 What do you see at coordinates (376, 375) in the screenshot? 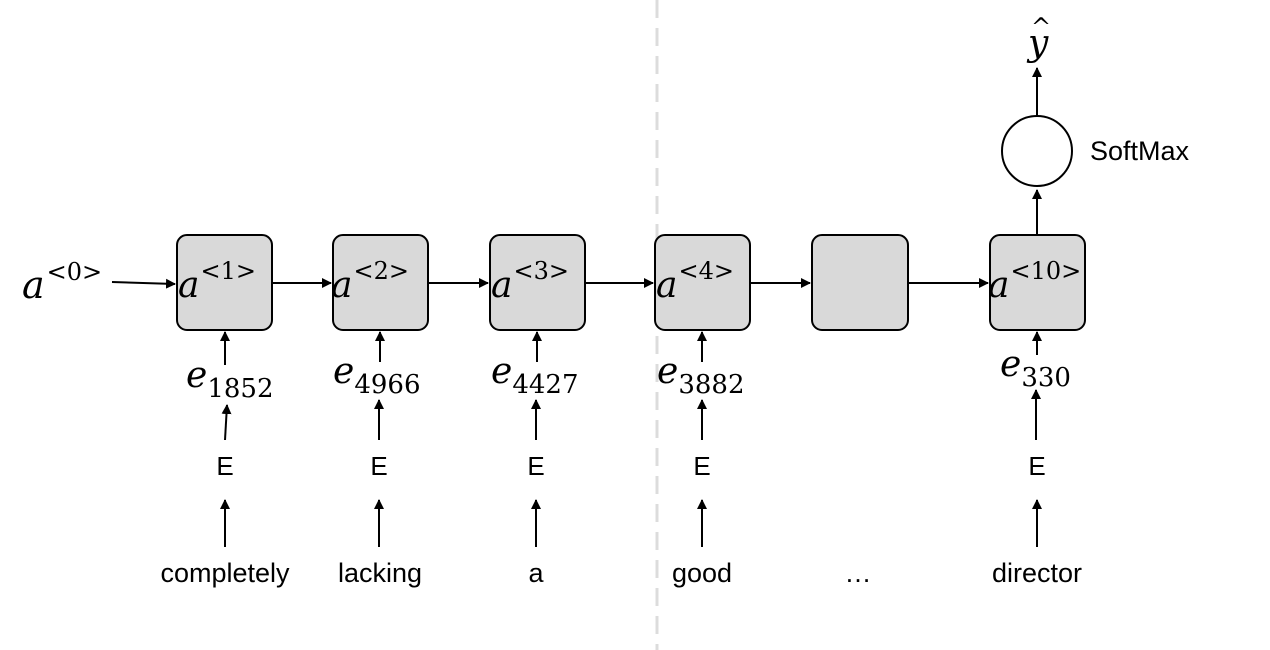
I see `embedding-label-2: e4966` at bounding box center [376, 375].